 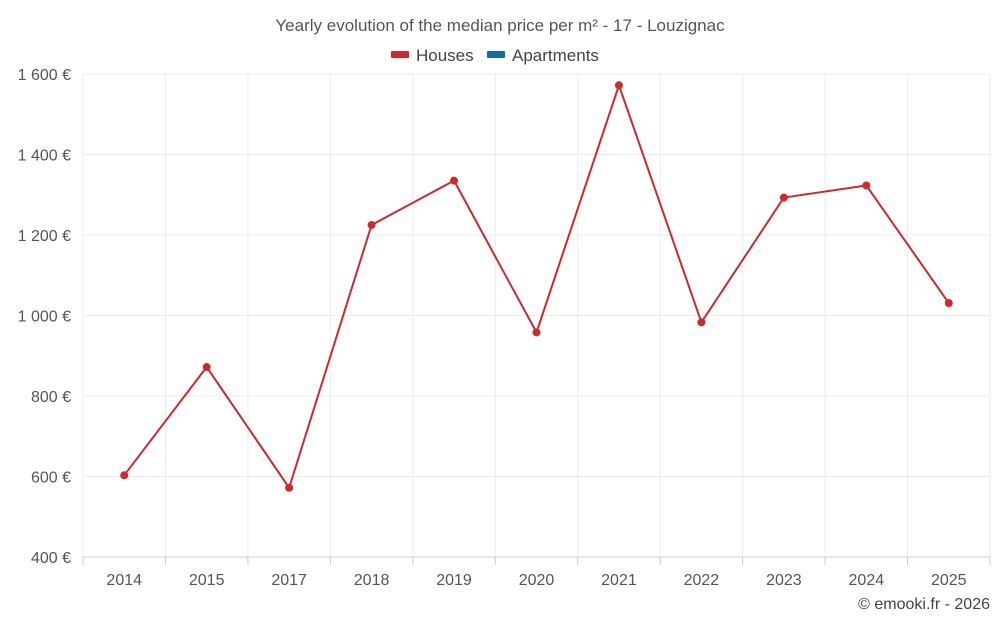 What do you see at coordinates (207, 580) in the screenshot?
I see `x-tick-label: 2015` at bounding box center [207, 580].